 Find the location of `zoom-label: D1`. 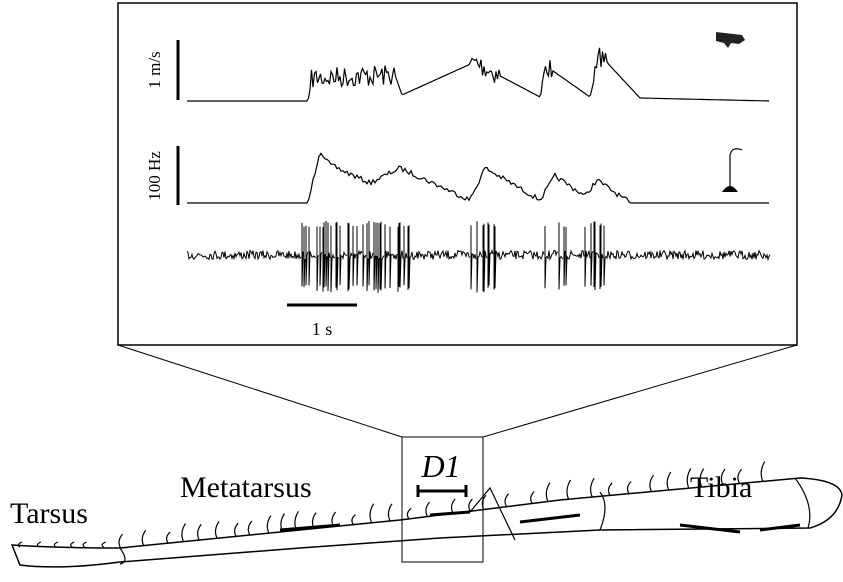

zoom-label: D1 is located at coordinates (440, 466).